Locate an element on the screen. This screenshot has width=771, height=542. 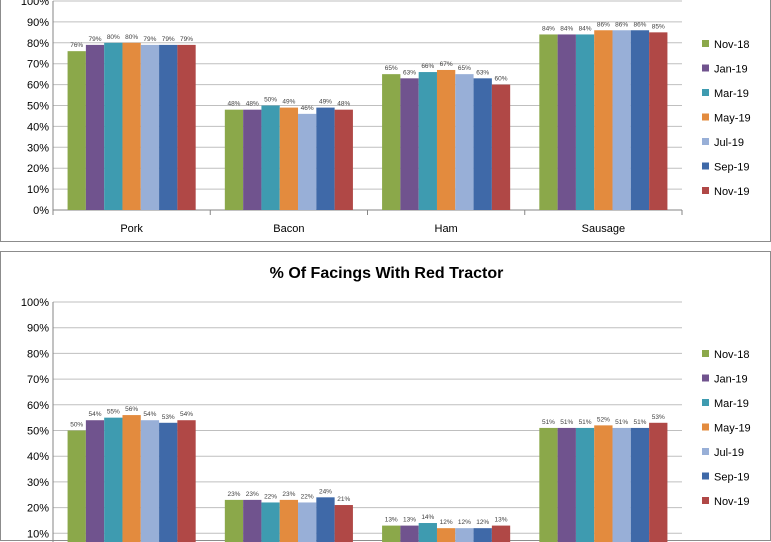
data-label: 55% is located at coordinates (113, 412).